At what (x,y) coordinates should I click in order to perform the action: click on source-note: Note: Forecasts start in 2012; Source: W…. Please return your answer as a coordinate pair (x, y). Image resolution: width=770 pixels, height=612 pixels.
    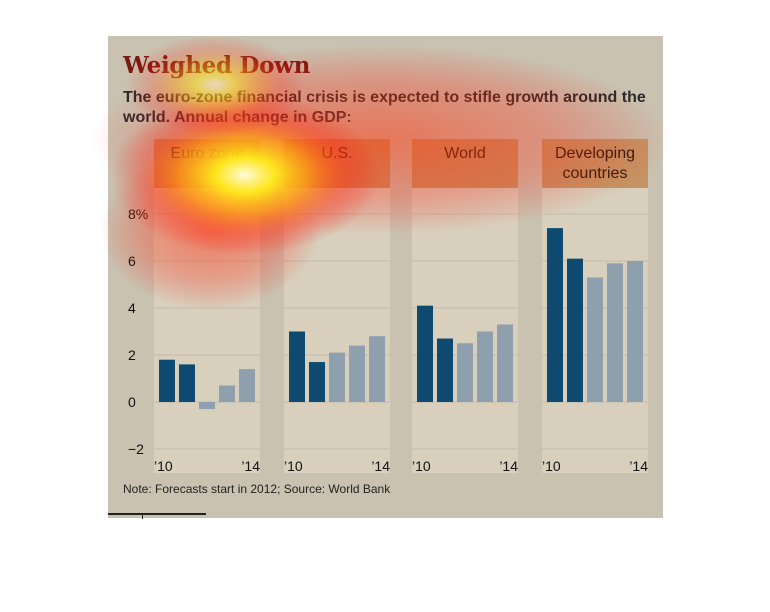
    Looking at the image, I should click on (257, 489).